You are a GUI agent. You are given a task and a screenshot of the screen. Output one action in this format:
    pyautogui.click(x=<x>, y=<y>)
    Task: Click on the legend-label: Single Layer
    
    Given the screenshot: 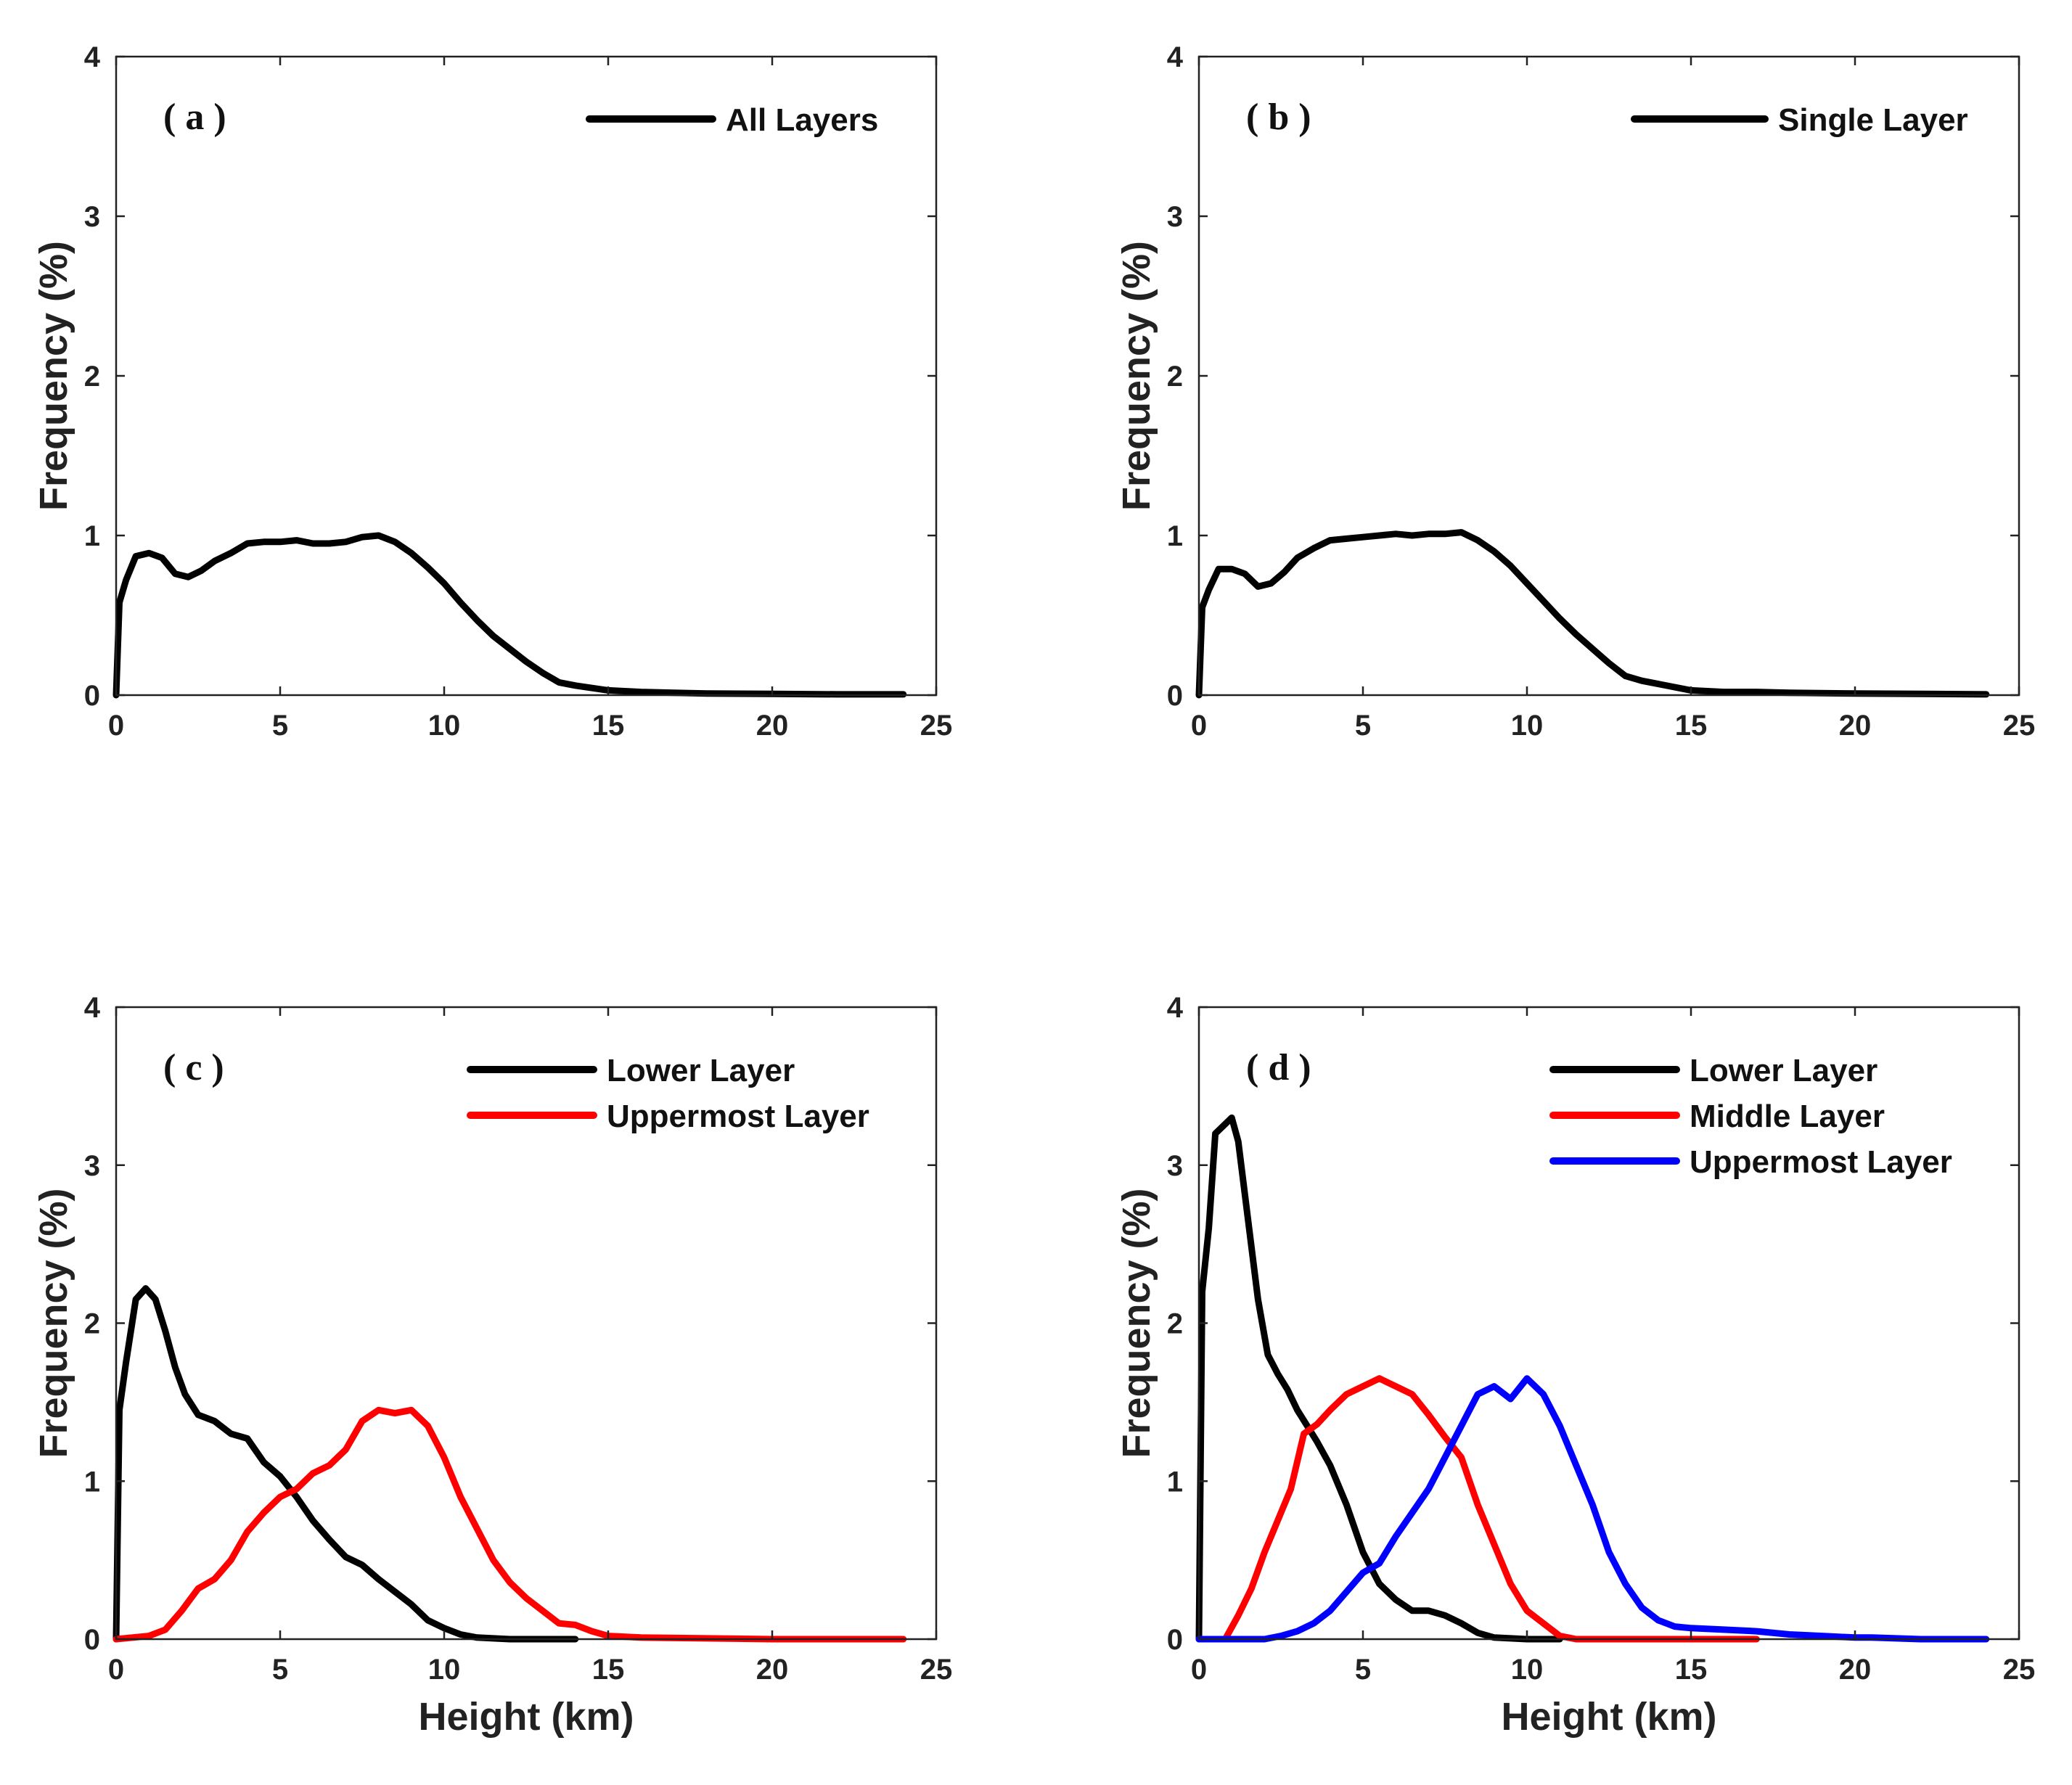 What is the action you would take?
    pyautogui.click(x=1873, y=120)
    